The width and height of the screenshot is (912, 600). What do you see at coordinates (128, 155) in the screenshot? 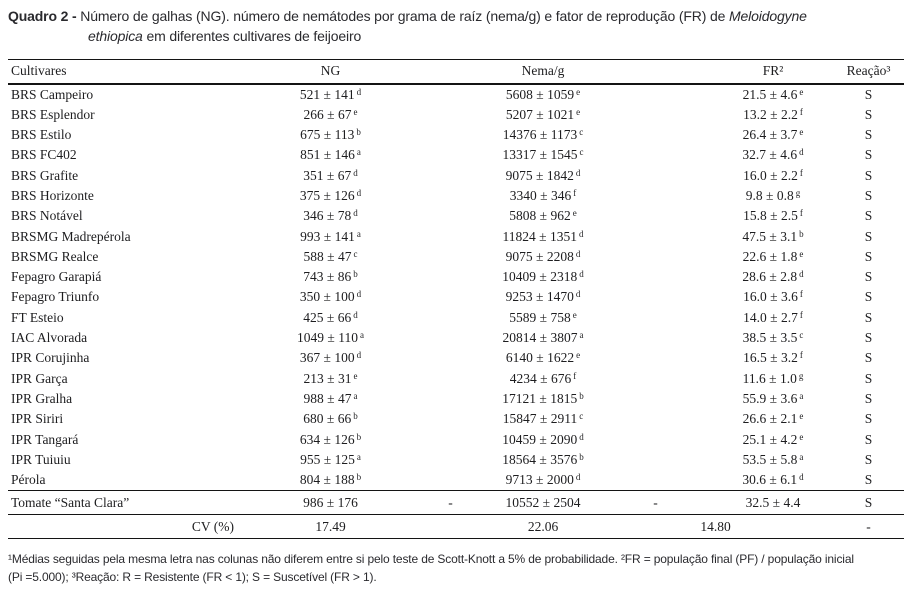
I see `cultivar-name: BRS FC402` at bounding box center [128, 155].